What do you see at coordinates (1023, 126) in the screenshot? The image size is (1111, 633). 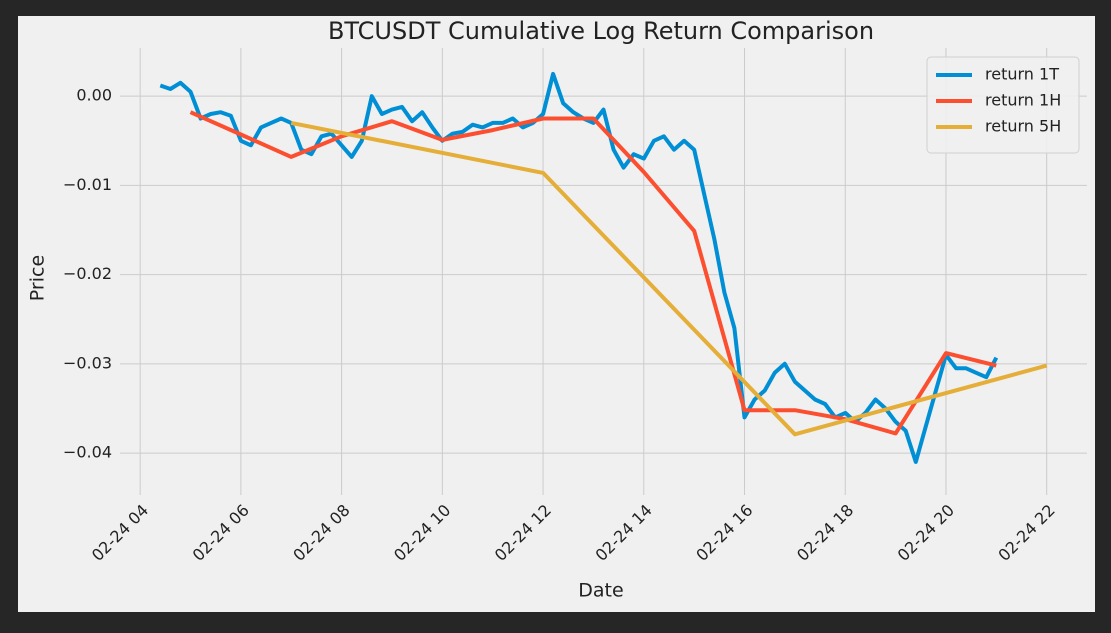 I see `legend-label: return 5H` at bounding box center [1023, 126].